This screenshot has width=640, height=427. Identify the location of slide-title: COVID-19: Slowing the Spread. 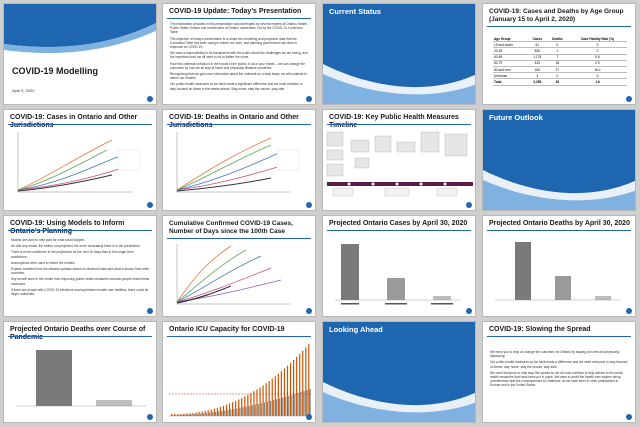
(540, 329).